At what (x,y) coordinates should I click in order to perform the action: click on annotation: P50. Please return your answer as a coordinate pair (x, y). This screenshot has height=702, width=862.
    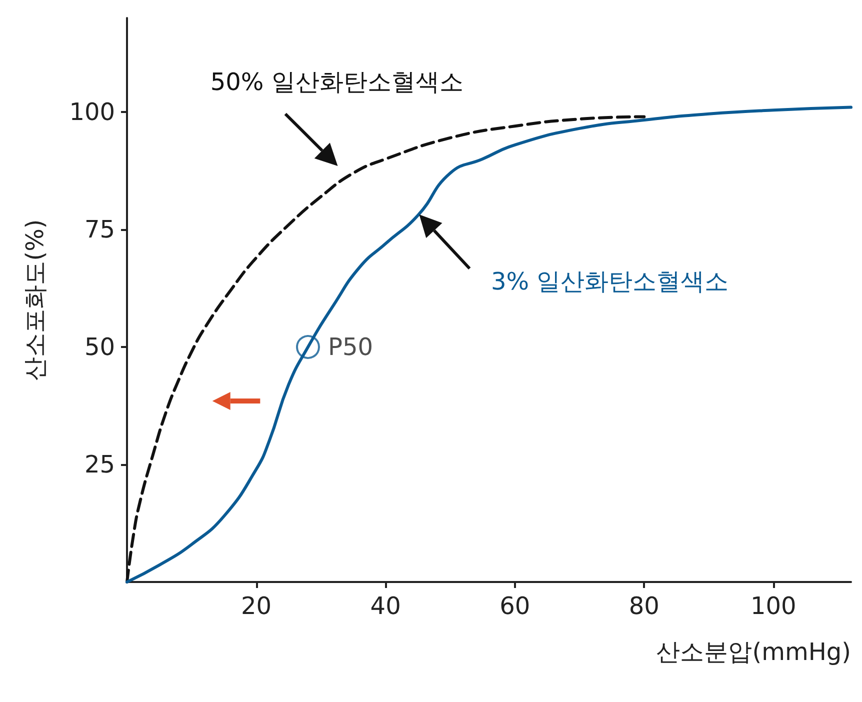
    Looking at the image, I should click on (351, 347).